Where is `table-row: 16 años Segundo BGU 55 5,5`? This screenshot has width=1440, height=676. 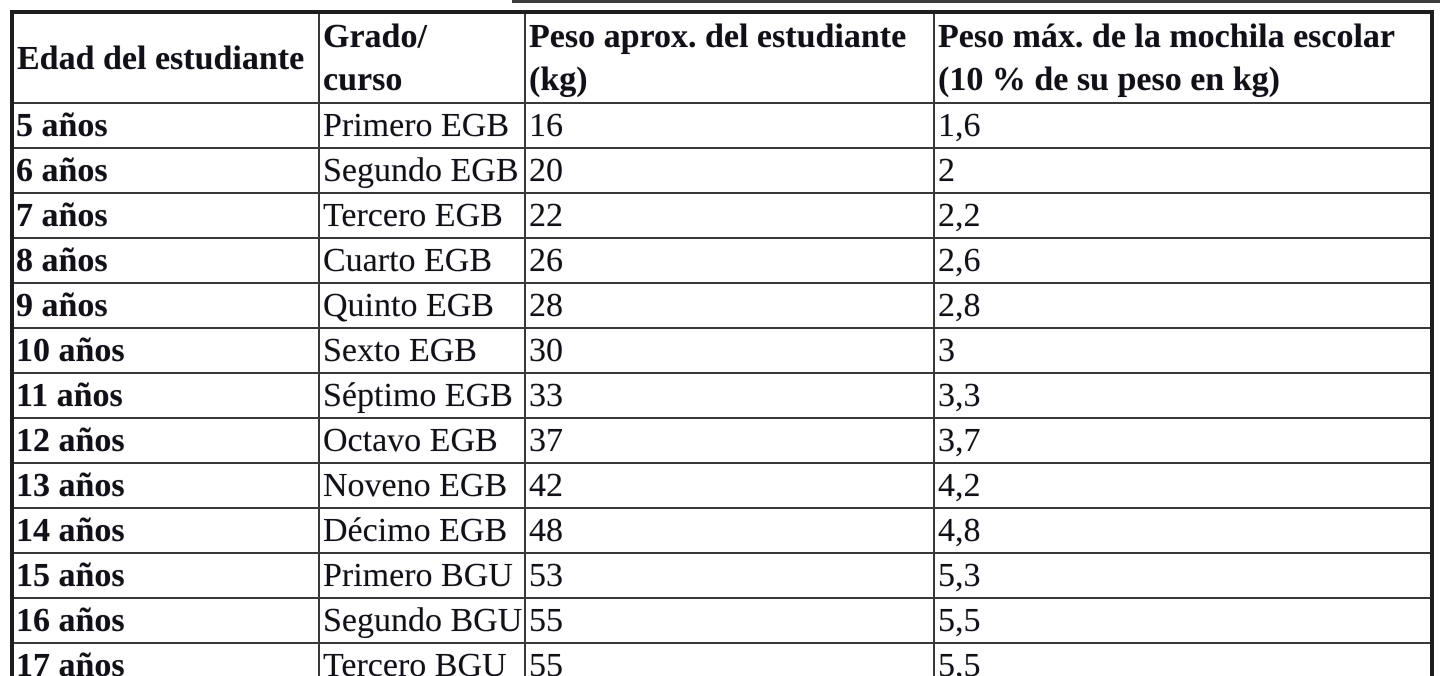
table-row: 16 años Segundo BGU 55 5,5 is located at coordinates (722, 620).